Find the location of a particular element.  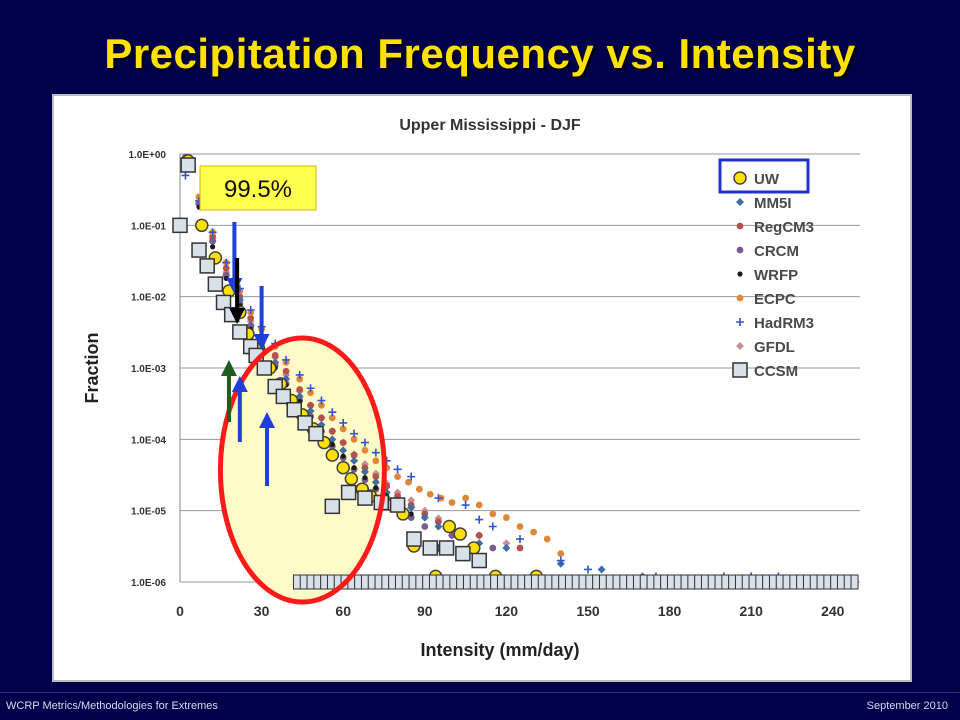

x-tick-label: 90 is located at coordinates (425, 611).